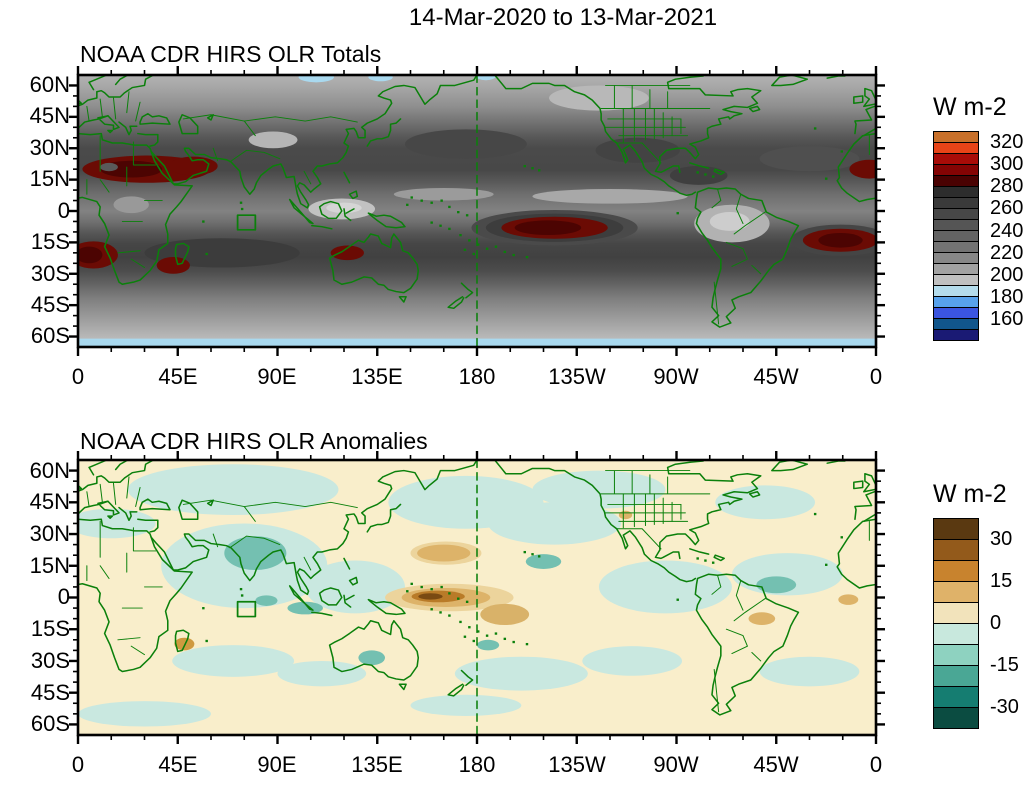 The height and width of the screenshot is (785, 1027). I want to click on colorbar-tick-label: -30, so click(1004, 707).